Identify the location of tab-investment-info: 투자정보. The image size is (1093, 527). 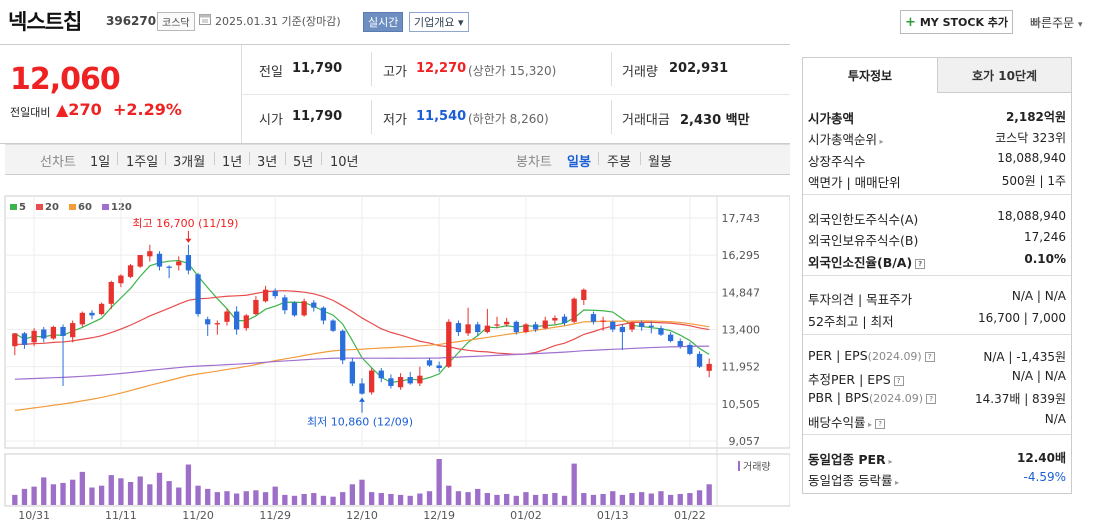
(870, 75).